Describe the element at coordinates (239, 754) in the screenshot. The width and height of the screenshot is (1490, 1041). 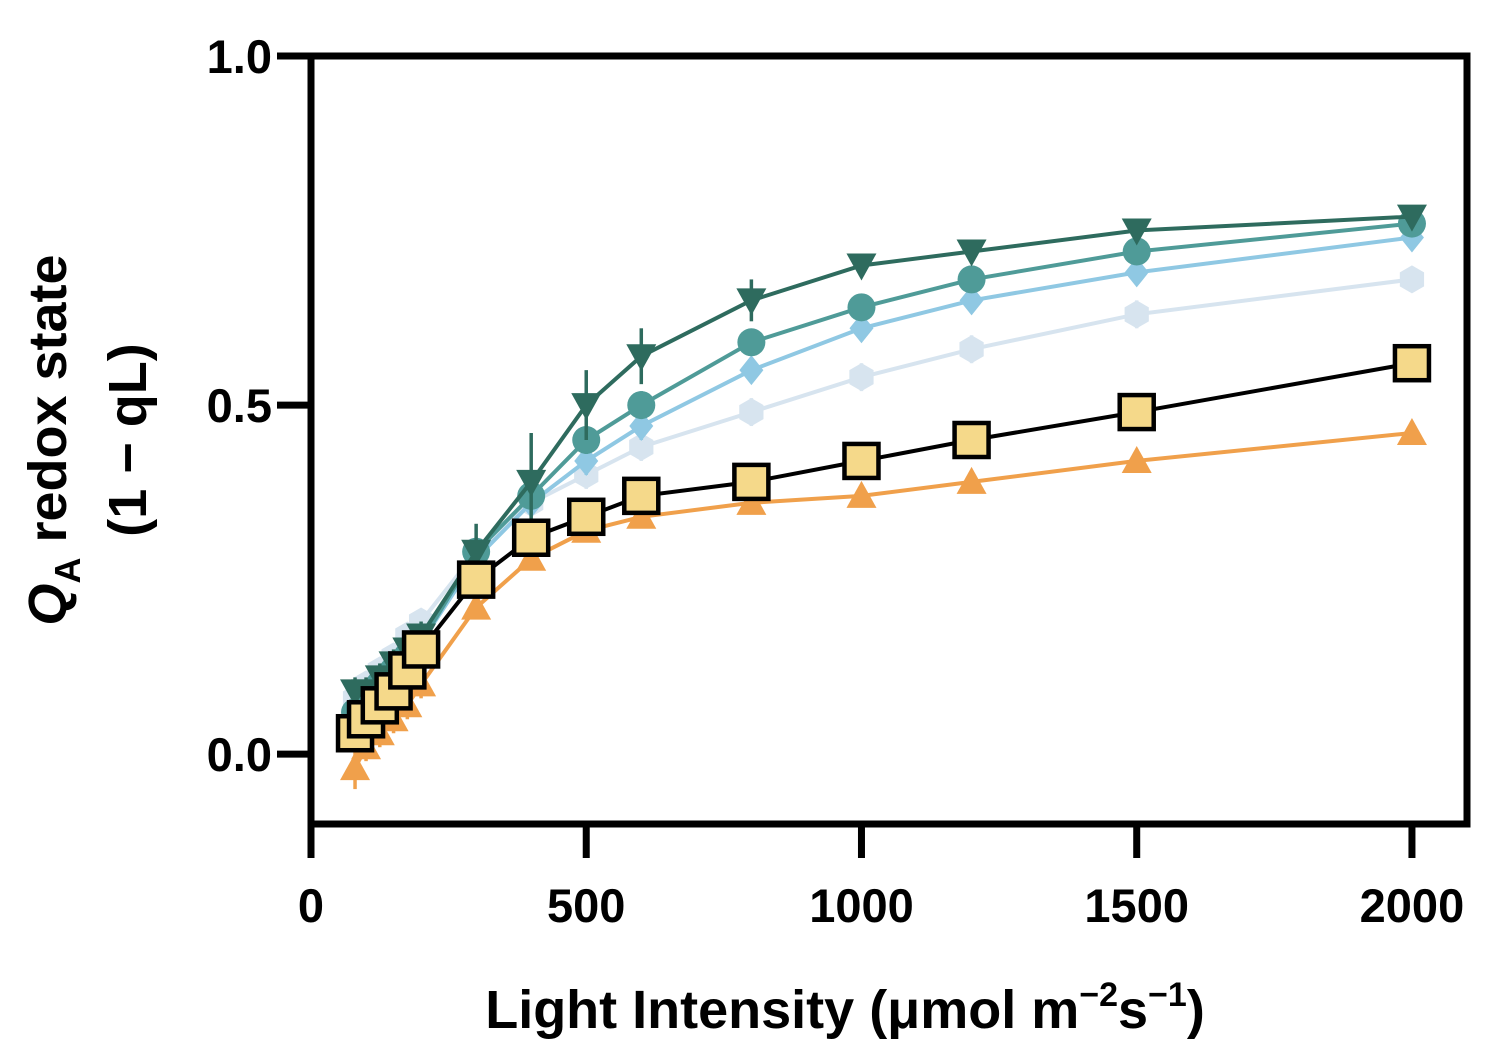
I see `y-tick-label: 0.0` at that location.